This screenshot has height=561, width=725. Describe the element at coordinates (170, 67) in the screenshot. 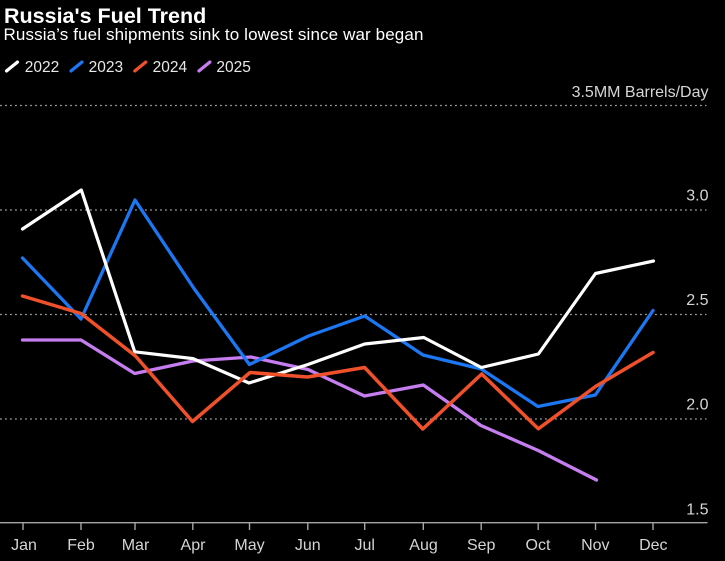

I see `svg-text: 2024` at that location.